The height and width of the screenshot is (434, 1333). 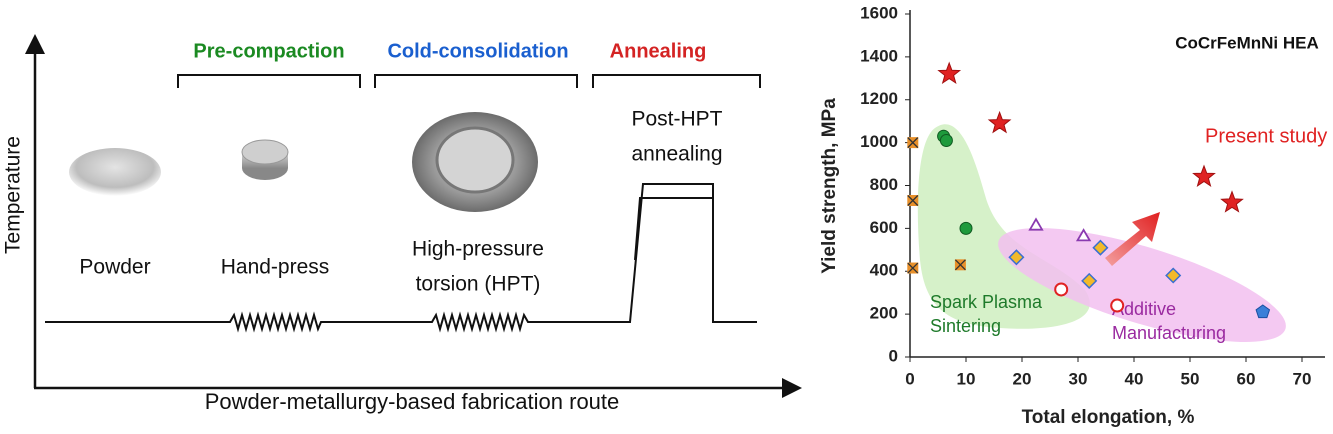 What do you see at coordinates (275, 267) in the screenshot?
I see `step-label: Hand-press` at bounding box center [275, 267].